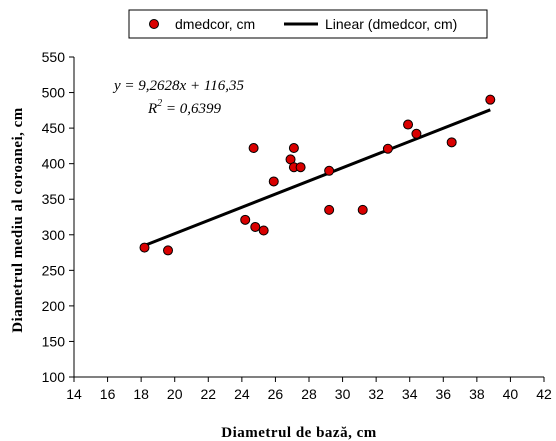 The image size is (556, 441). What do you see at coordinates (54, 164) in the screenshot?
I see `y-tick-label: 400` at bounding box center [54, 164].